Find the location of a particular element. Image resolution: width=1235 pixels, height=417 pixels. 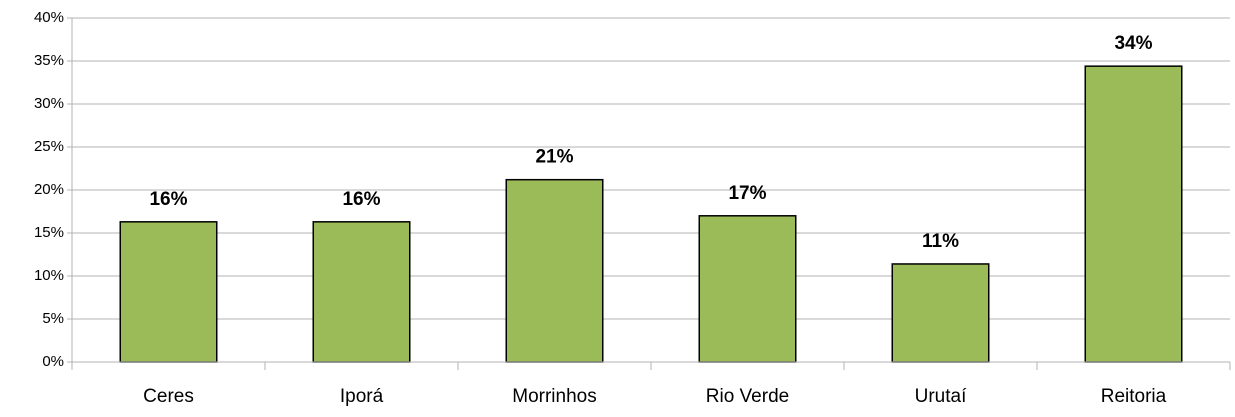

y-tick-label: 20% is located at coordinates (49, 189).